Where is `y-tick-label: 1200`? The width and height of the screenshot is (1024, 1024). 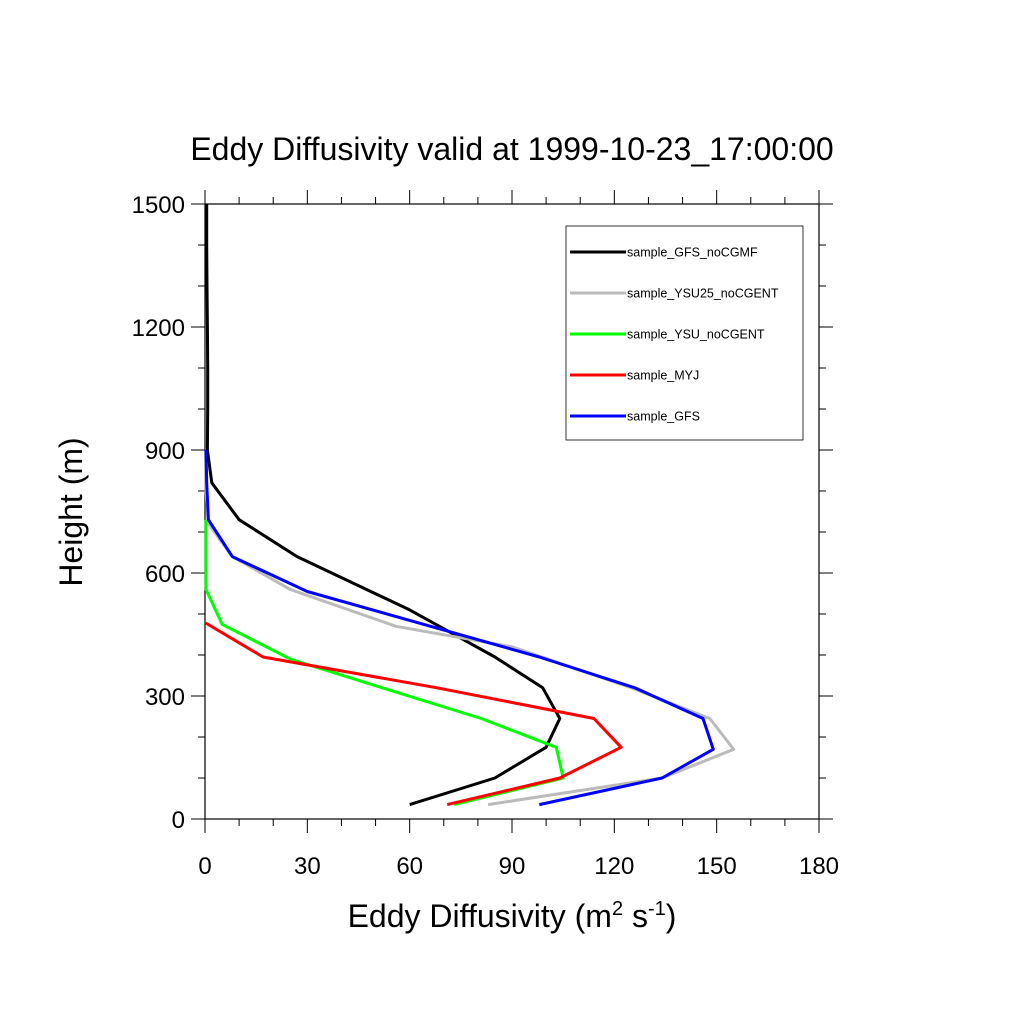
y-tick-label: 1200 is located at coordinates (158, 328).